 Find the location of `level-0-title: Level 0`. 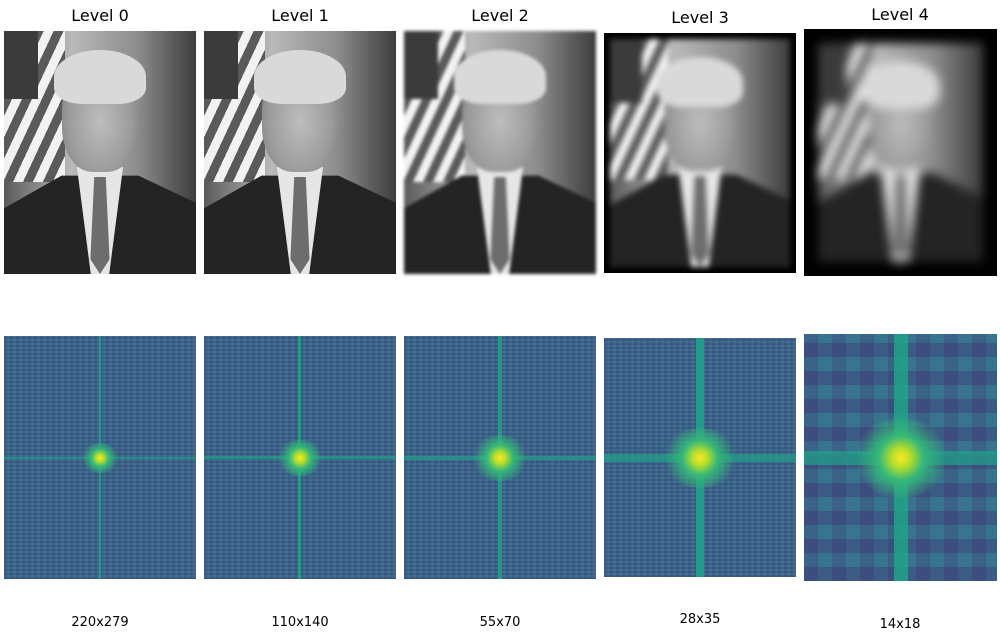

level-0-title: Level 0 is located at coordinates (100, 15).